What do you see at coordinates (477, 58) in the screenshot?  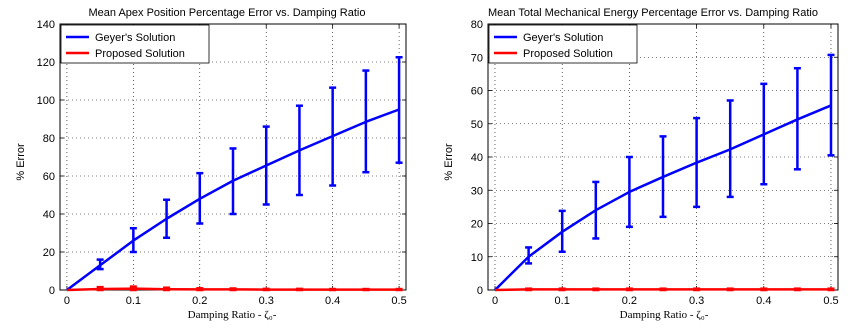 I see `y-tick-label: 70` at bounding box center [477, 58].